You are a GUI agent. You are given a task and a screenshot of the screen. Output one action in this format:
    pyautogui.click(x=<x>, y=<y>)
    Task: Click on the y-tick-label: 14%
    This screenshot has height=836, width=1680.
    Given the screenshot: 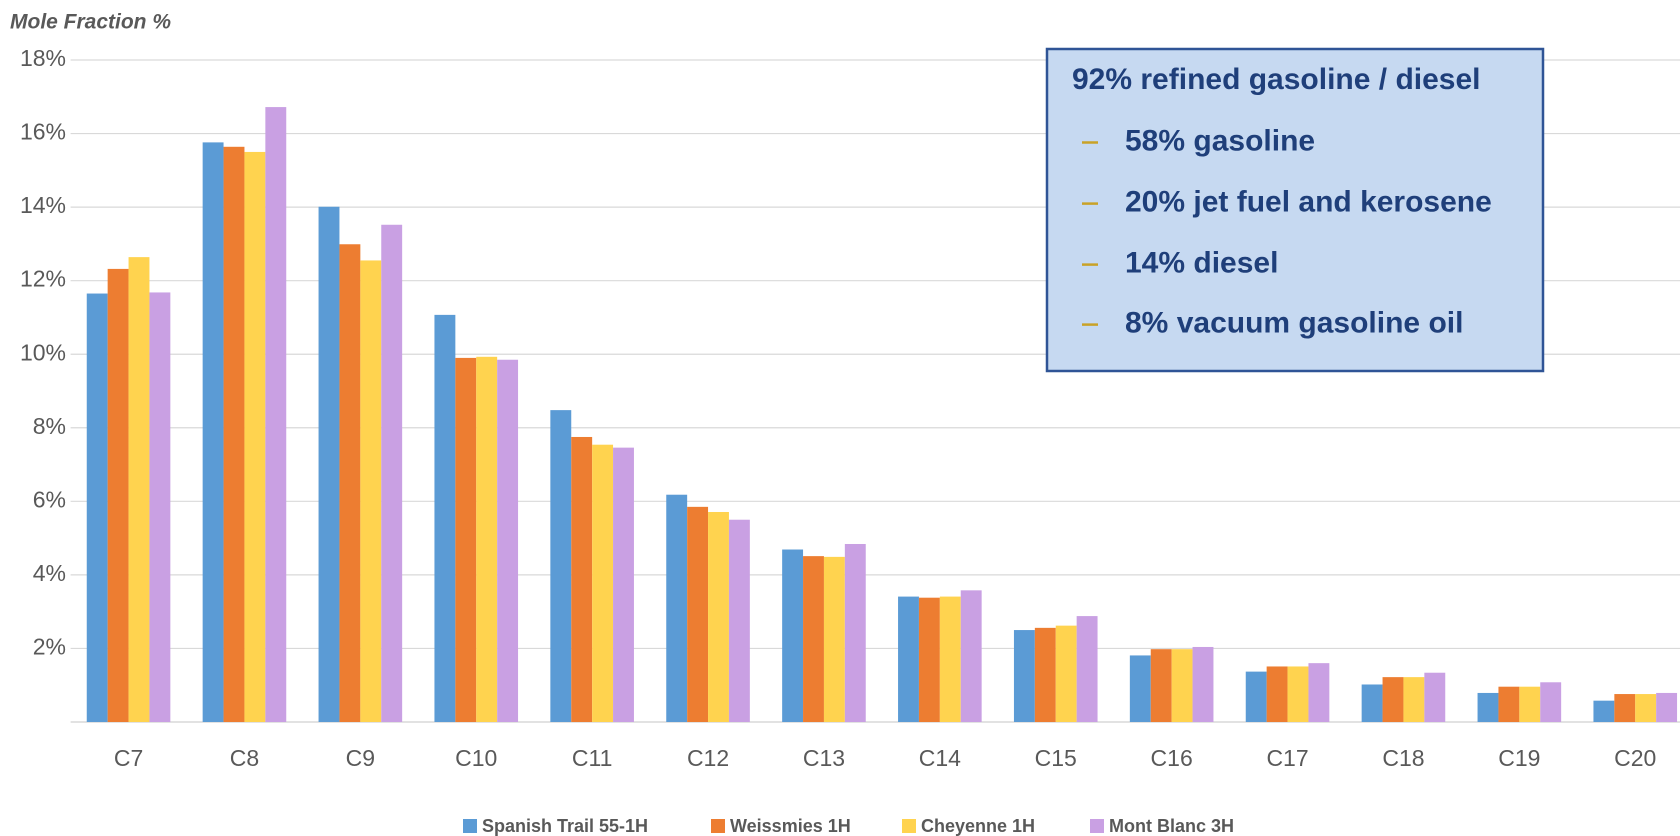 What is the action you would take?
    pyautogui.click(x=43, y=205)
    